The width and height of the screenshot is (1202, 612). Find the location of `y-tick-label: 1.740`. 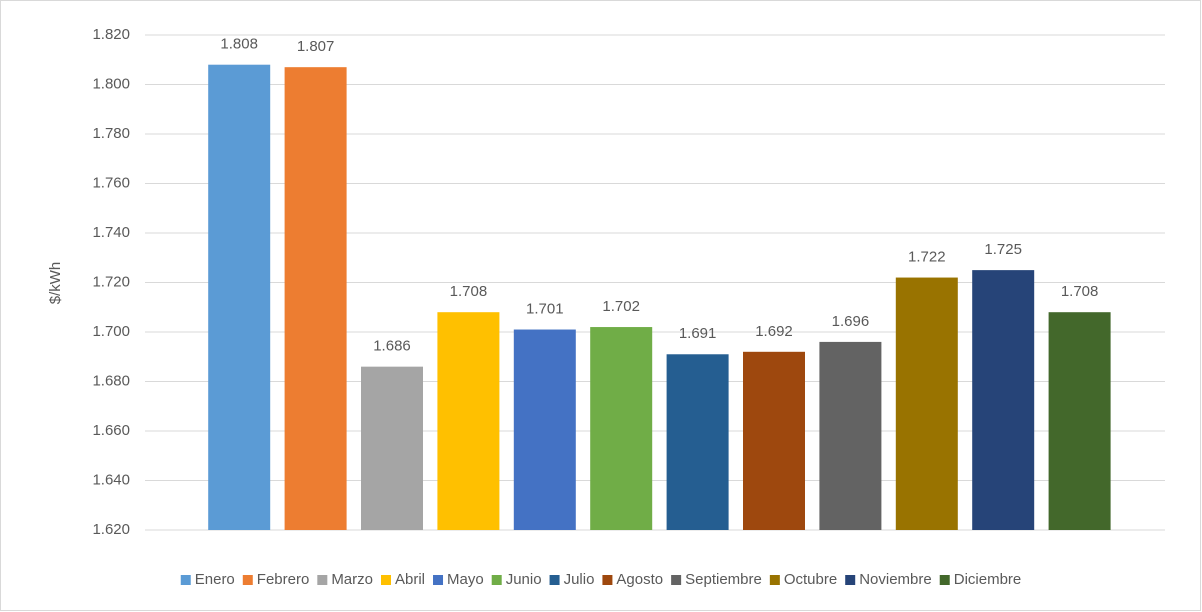

y-tick-label: 1.740 is located at coordinates (111, 232).